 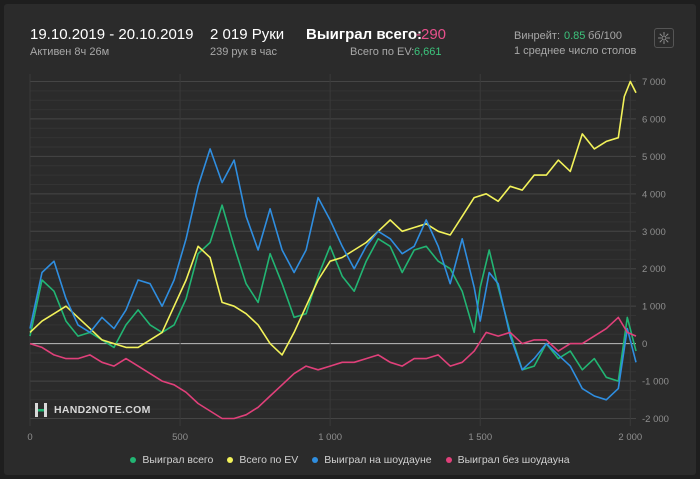 What do you see at coordinates (70, 52) in the screenshot?
I see `active-time: Активен 8ч 26м` at bounding box center [70, 52].